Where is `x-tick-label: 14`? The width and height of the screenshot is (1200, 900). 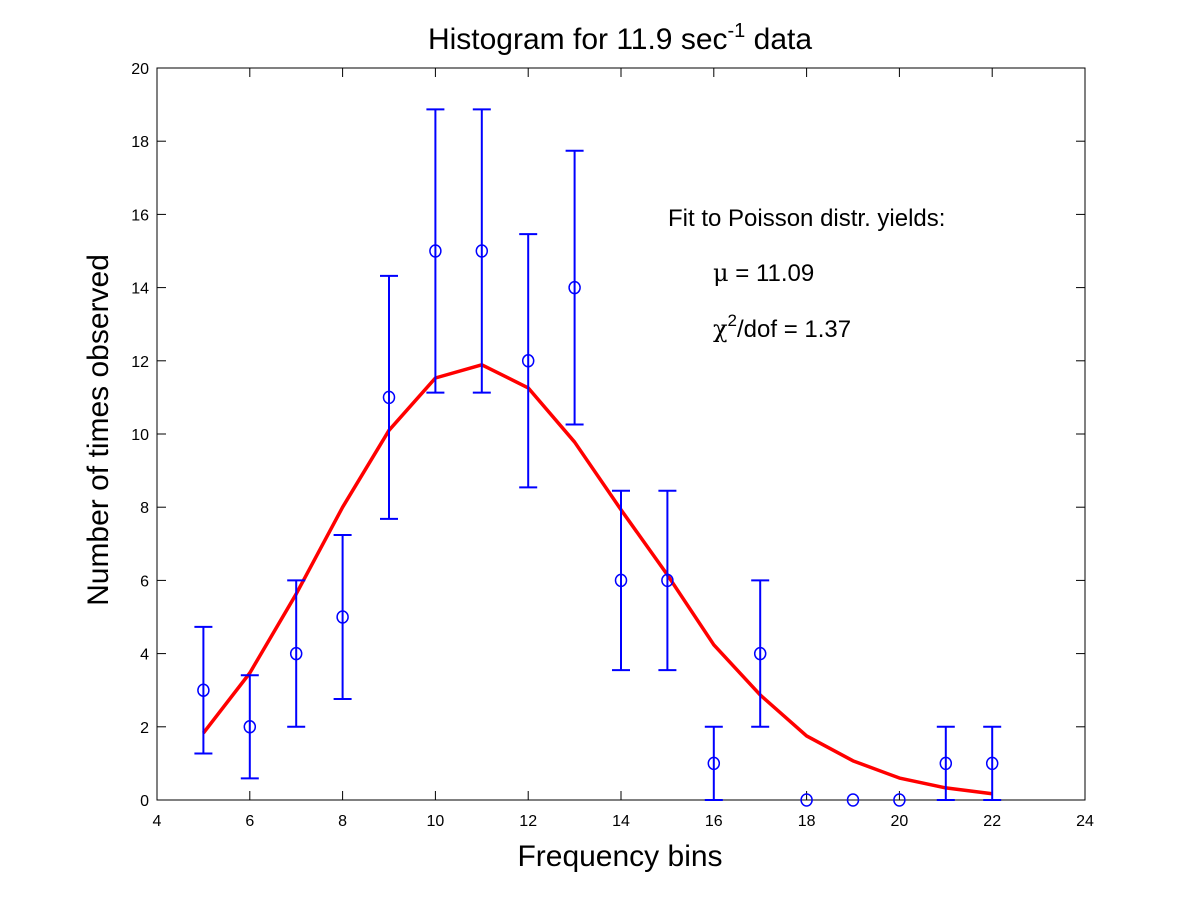 x-tick-label: 14 is located at coordinates (621, 821).